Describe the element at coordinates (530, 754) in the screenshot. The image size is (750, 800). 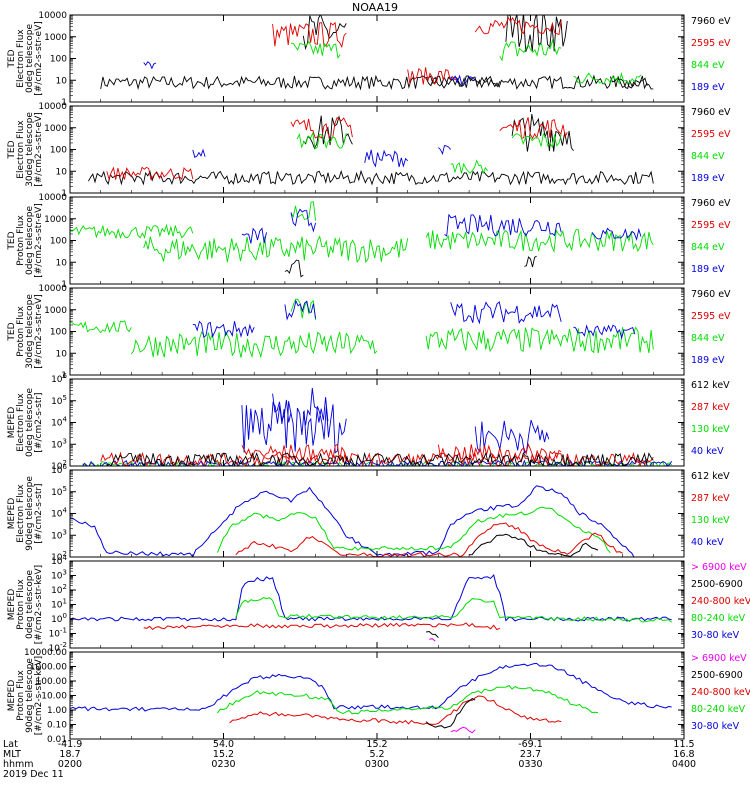
I see `x-tick-label-mlt: 23.7` at that location.